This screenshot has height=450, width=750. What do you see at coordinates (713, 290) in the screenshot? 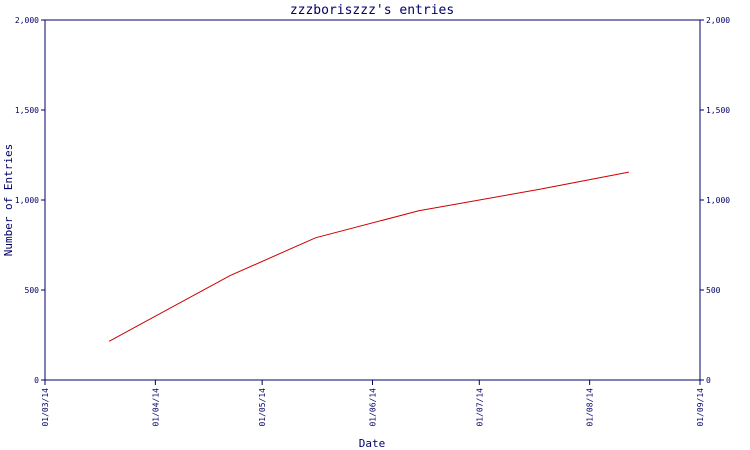
I see `y-tick-label-right: 500` at bounding box center [713, 290].